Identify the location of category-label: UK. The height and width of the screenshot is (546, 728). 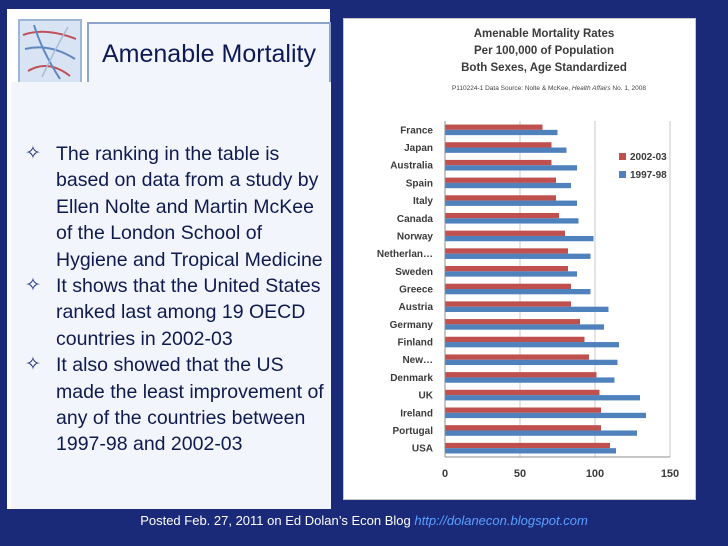
(426, 396).